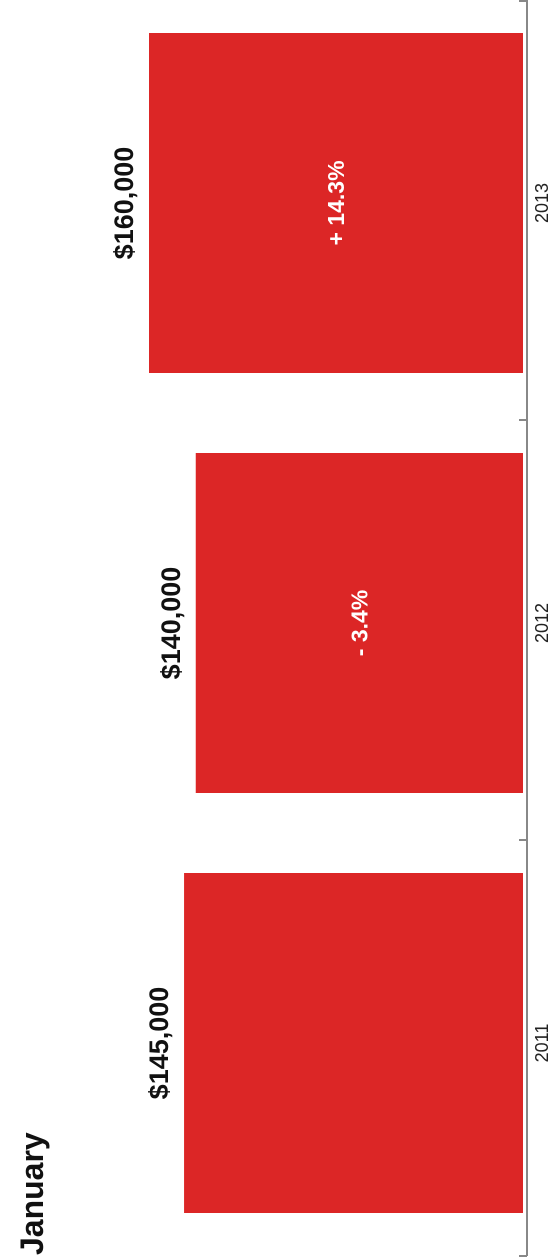  Describe the element at coordinates (159, 1043) in the screenshot. I see `value-label-2011: $145,000` at that location.